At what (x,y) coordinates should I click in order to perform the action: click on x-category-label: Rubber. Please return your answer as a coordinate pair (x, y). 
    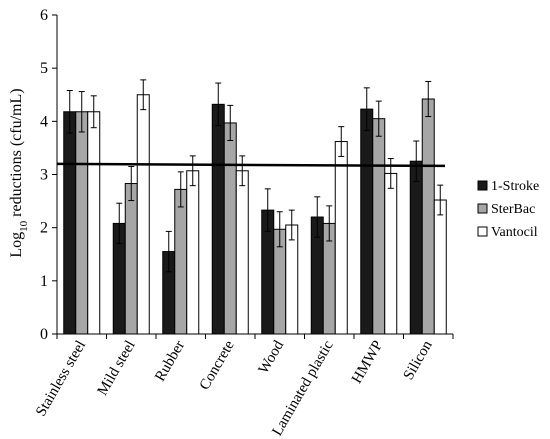
    Looking at the image, I should click on (170, 361).